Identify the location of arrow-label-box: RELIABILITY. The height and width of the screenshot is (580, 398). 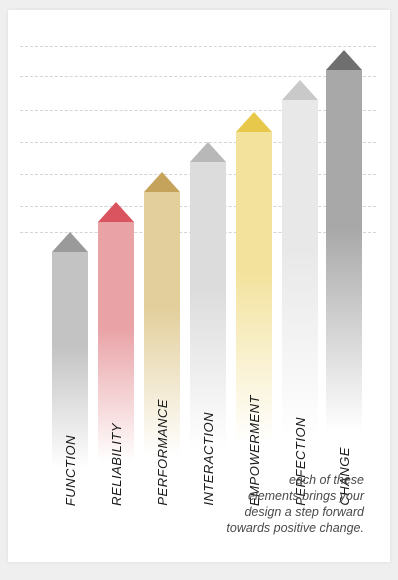
(116, 368).